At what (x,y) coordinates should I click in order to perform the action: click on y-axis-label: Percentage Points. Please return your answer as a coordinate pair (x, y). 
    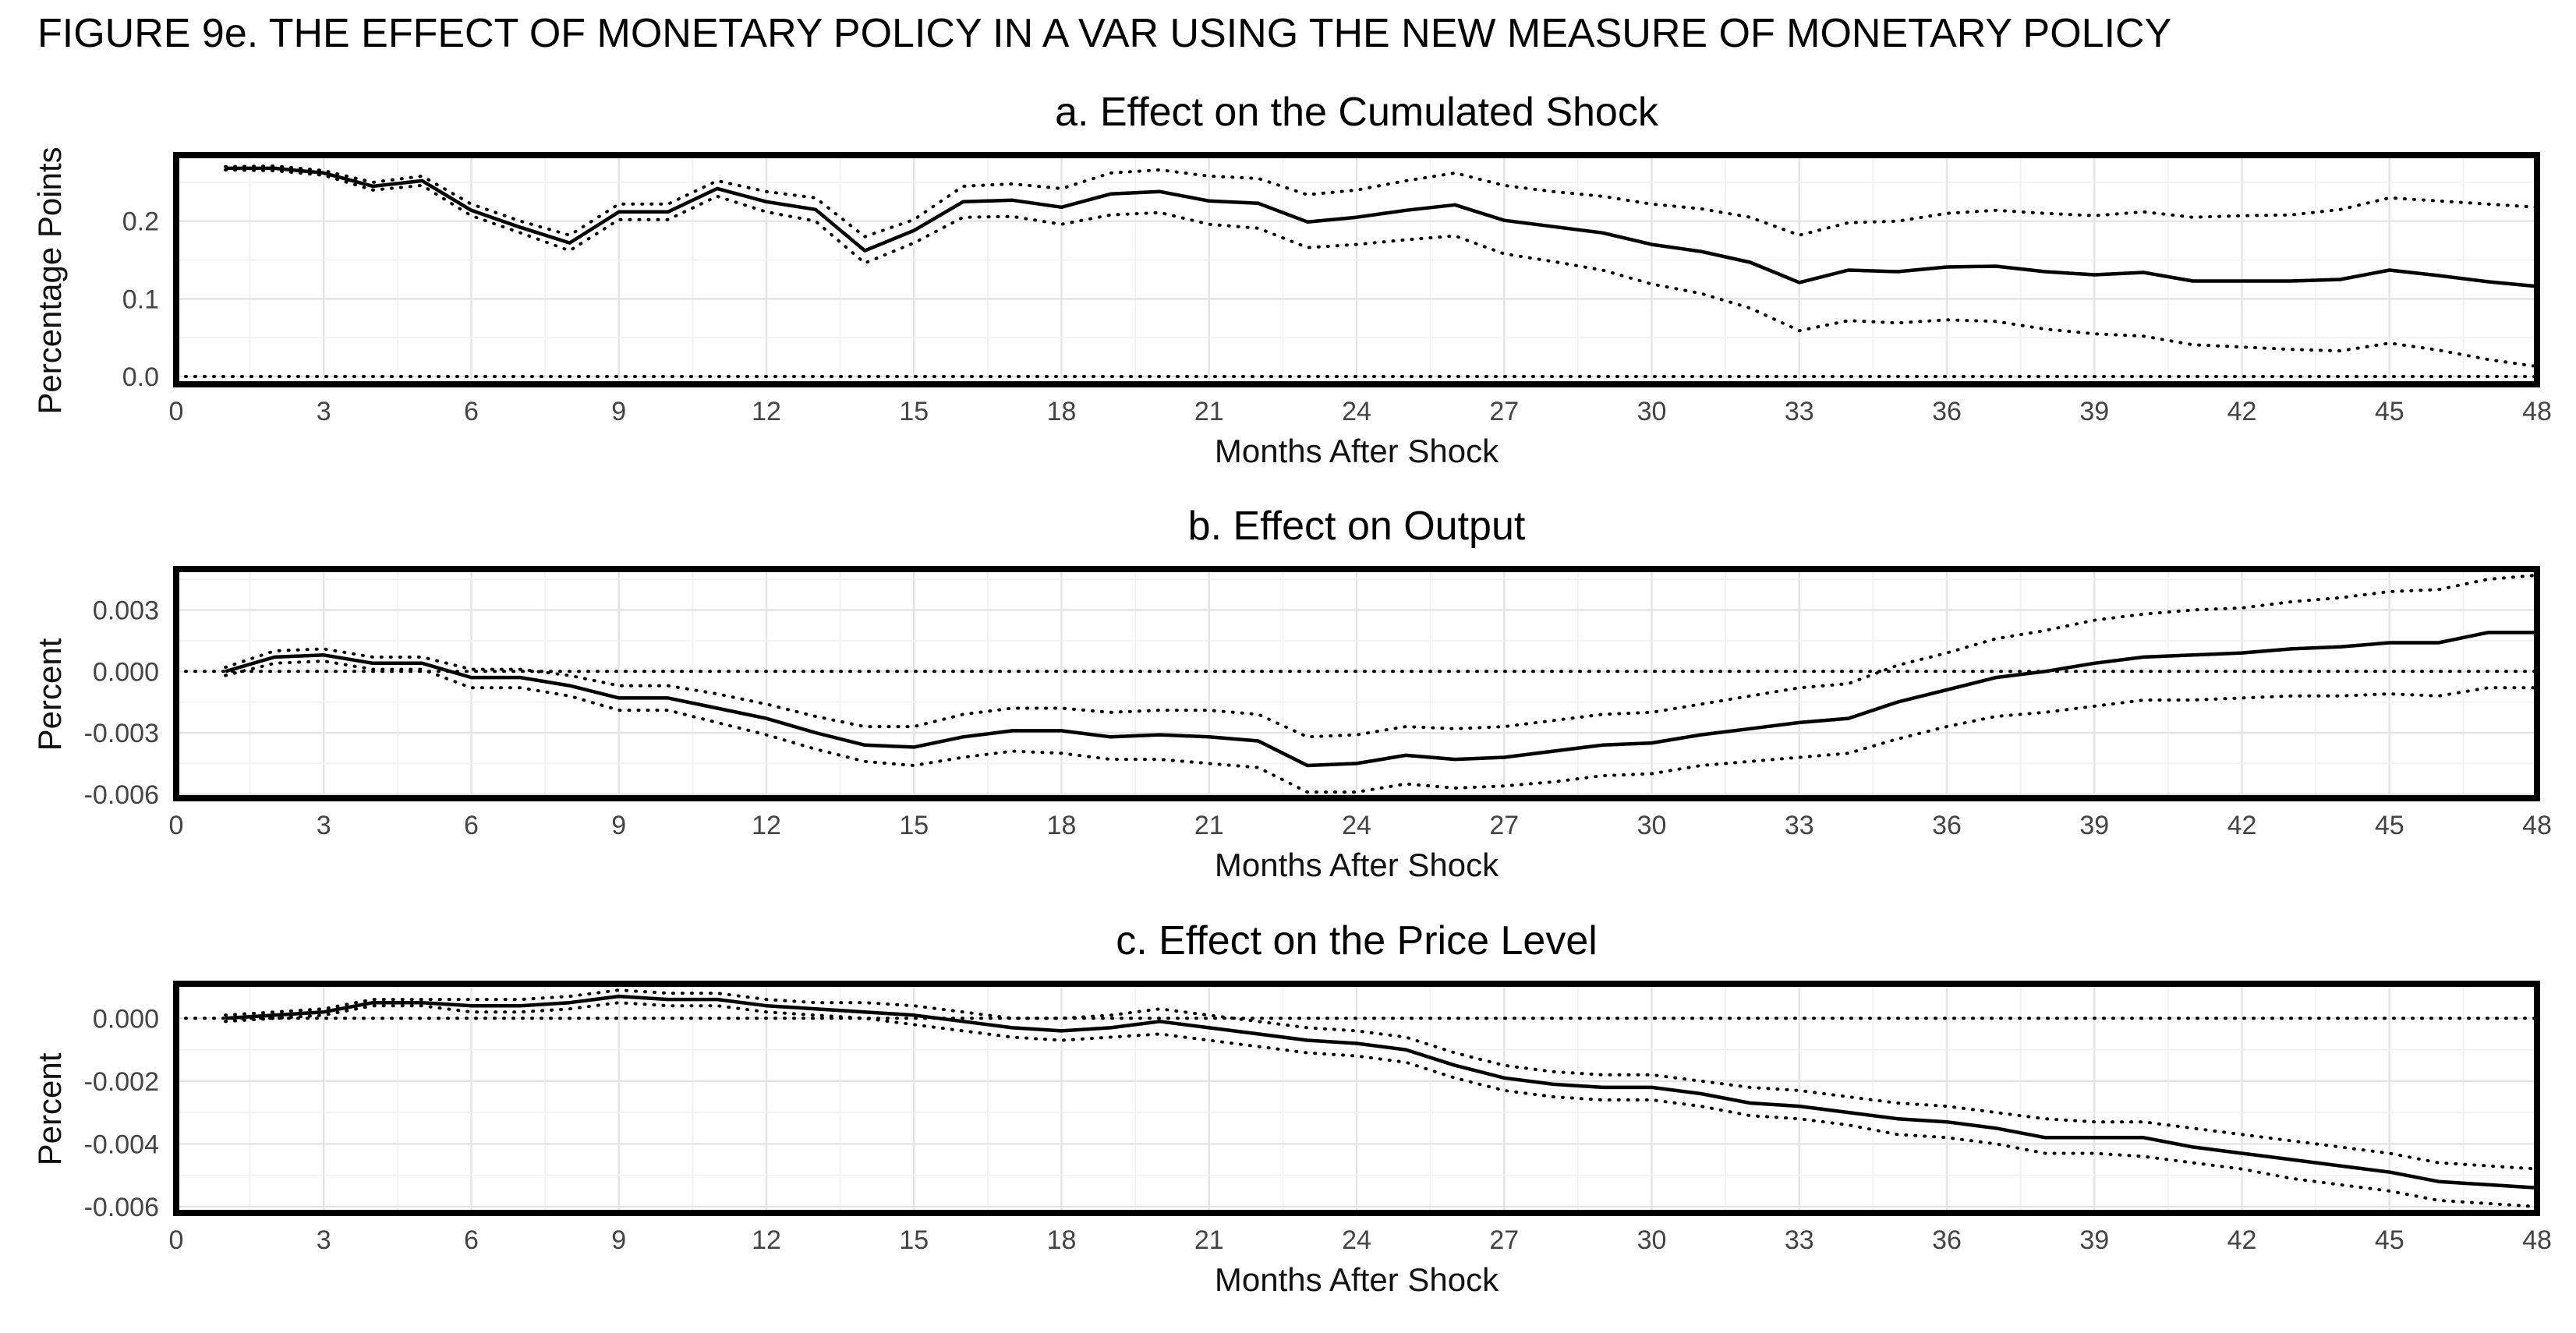
    Looking at the image, I should click on (49, 280).